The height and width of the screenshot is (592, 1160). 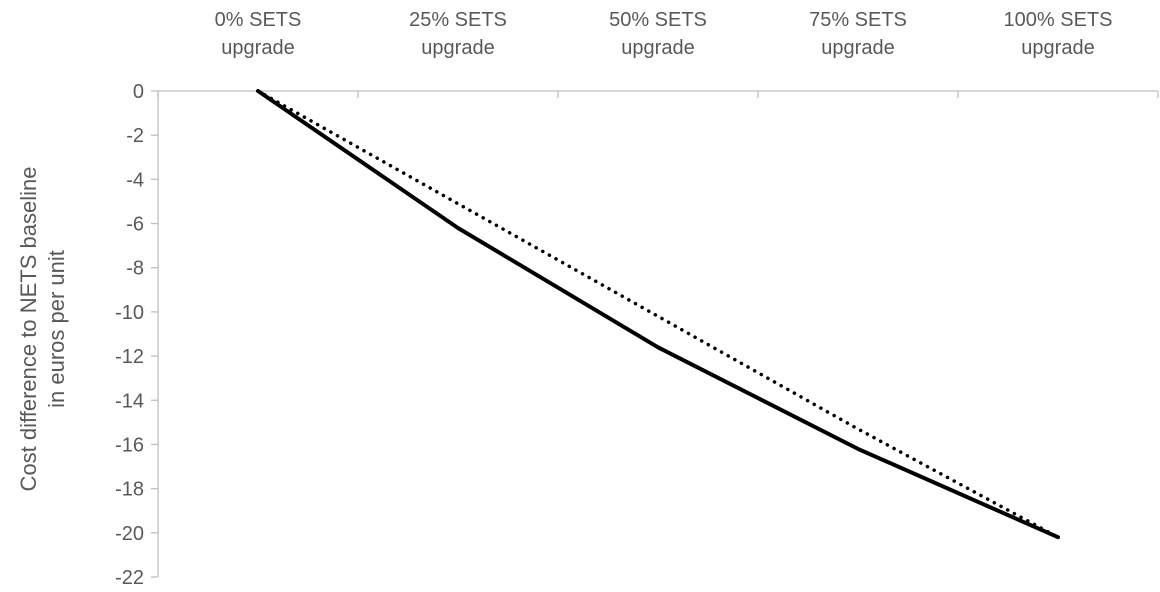 What do you see at coordinates (129, 534) in the screenshot?
I see `y-tick-label: -20` at bounding box center [129, 534].